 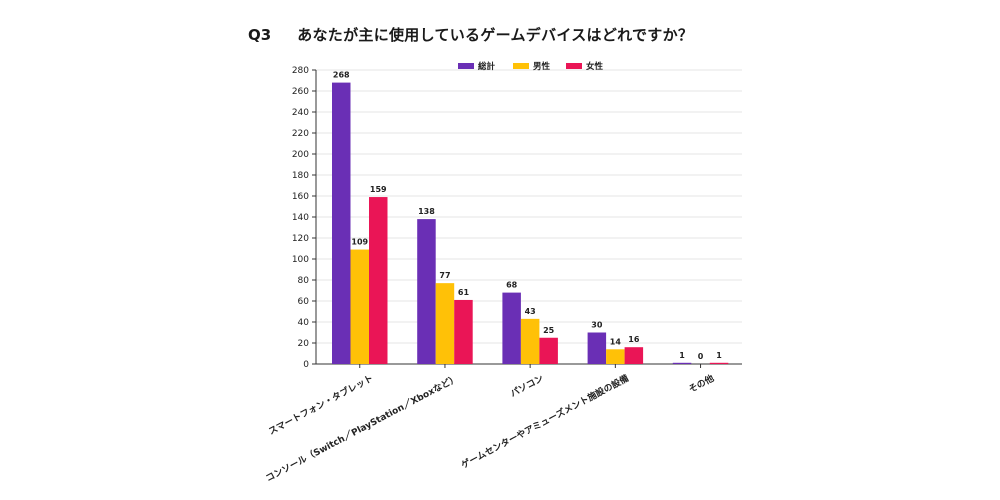 I want to click on y-tick-label: 260, so click(x=300, y=92).